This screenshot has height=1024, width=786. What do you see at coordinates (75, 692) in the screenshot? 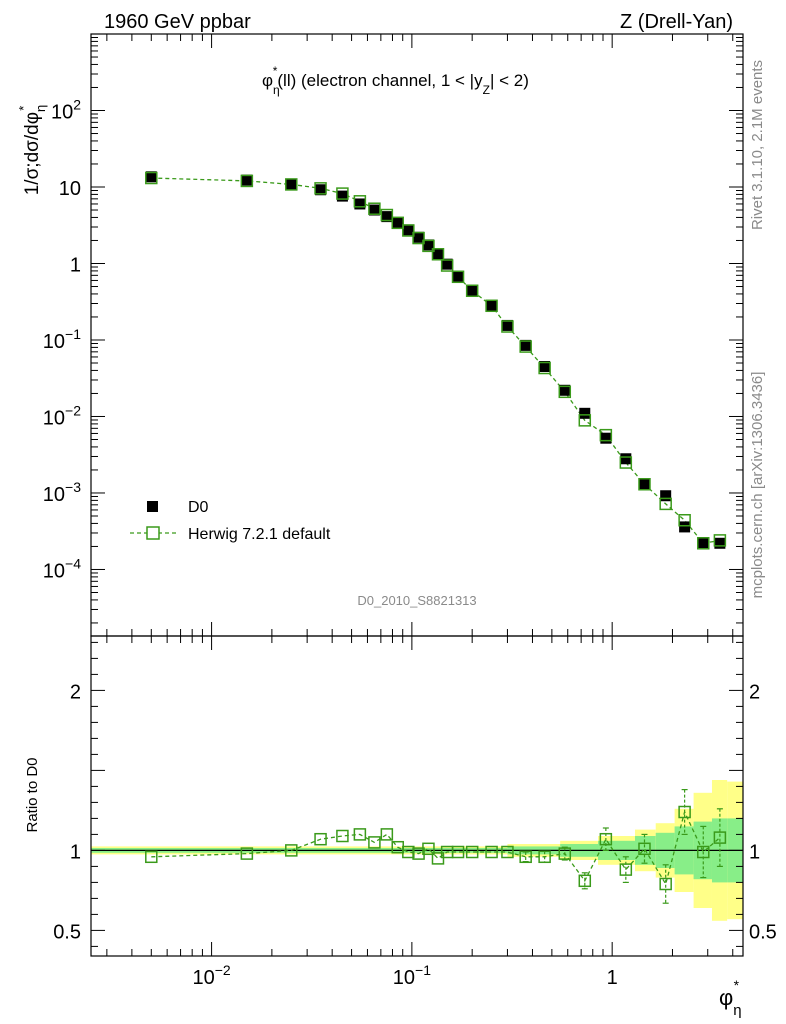
I see `ratio-tick-label: 2` at bounding box center [75, 692].